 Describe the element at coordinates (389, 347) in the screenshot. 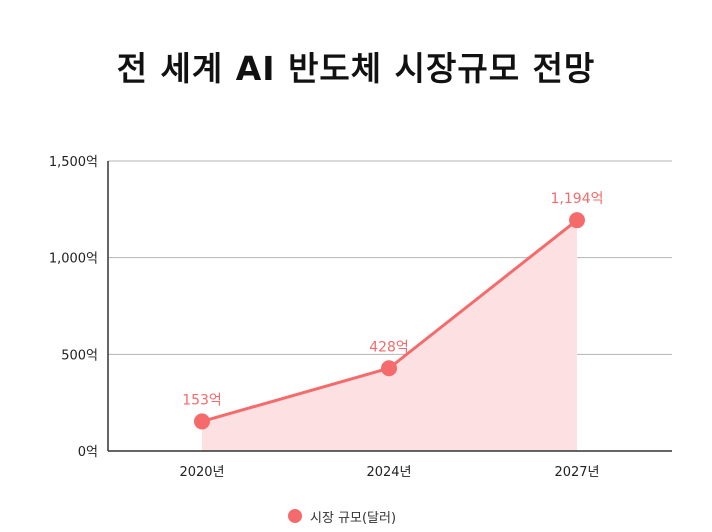

I see `data-label: 428억` at that location.